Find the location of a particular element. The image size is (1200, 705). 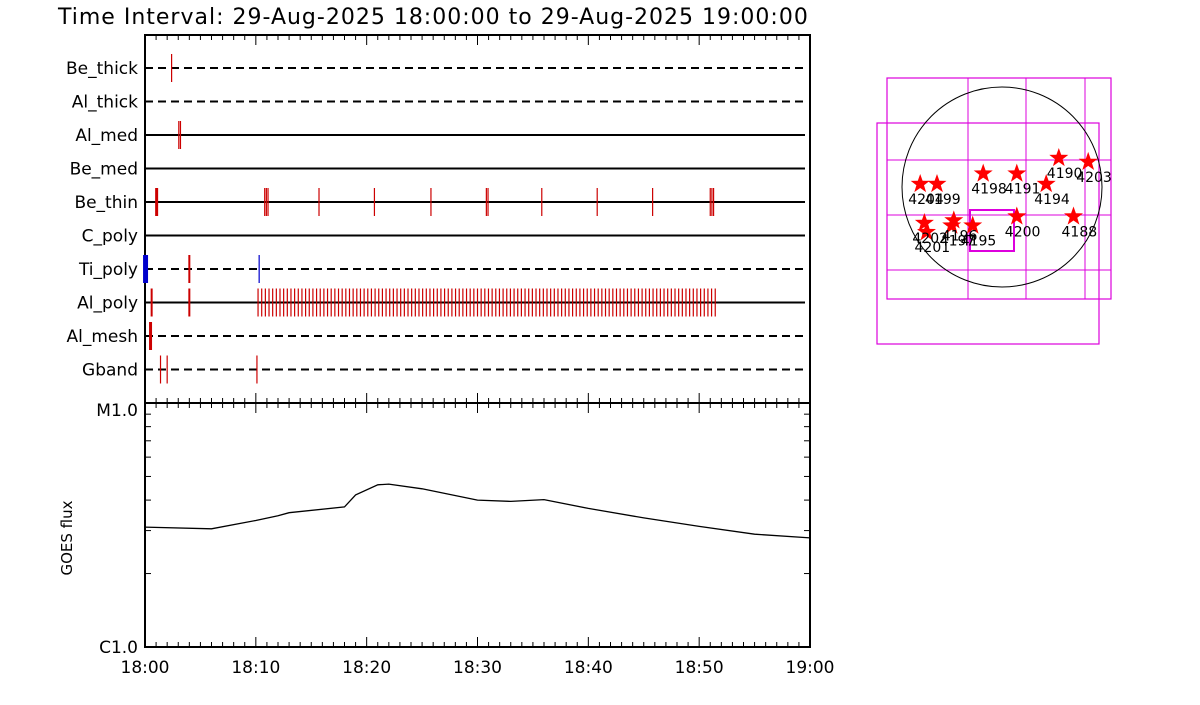

channel-label: Be_thick is located at coordinates (102, 69).